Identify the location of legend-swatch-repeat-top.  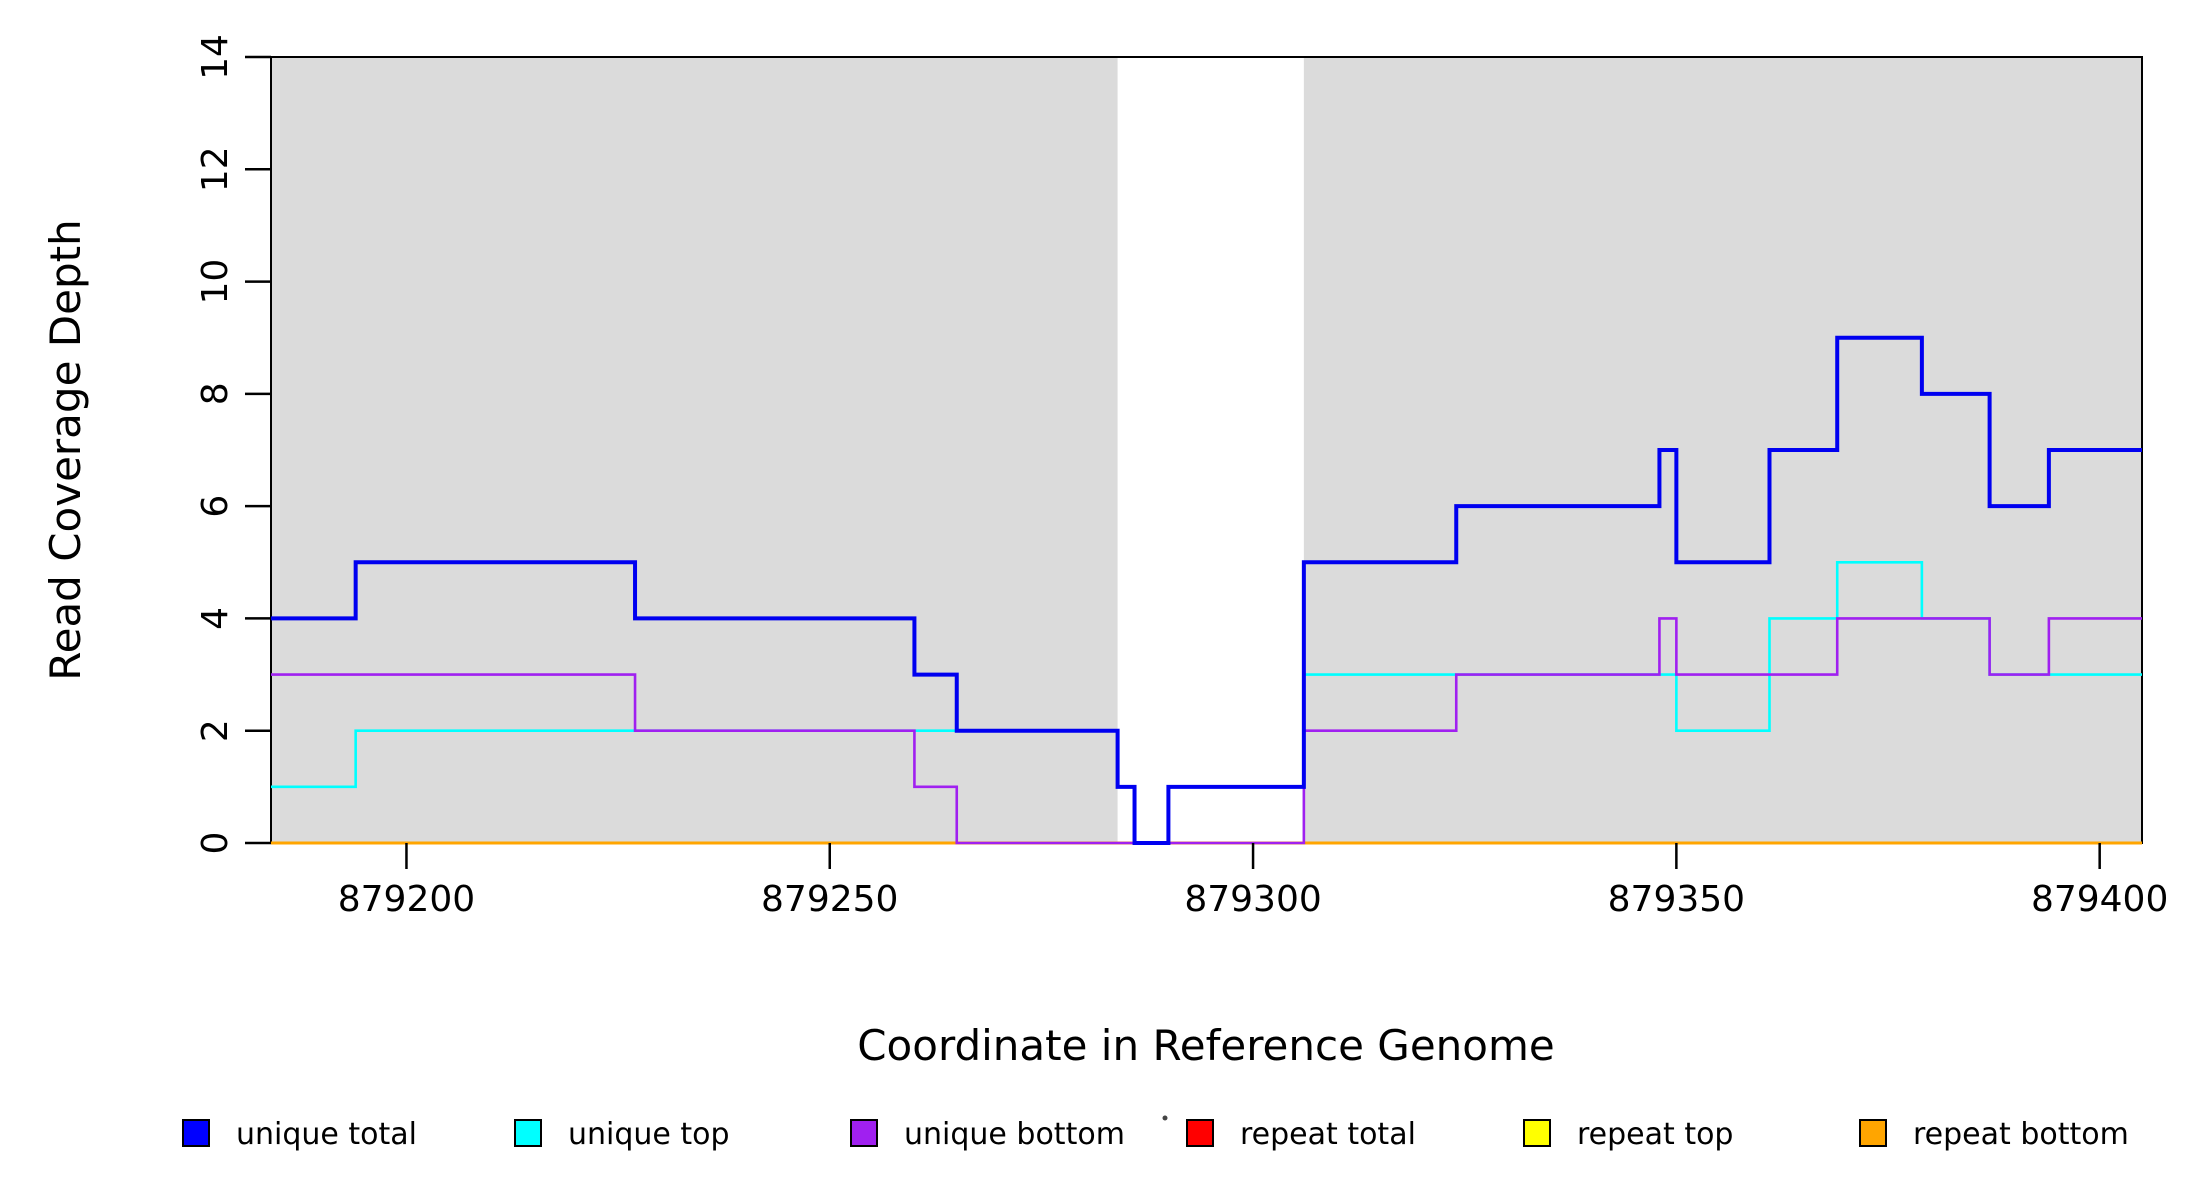
(1537, 1133).